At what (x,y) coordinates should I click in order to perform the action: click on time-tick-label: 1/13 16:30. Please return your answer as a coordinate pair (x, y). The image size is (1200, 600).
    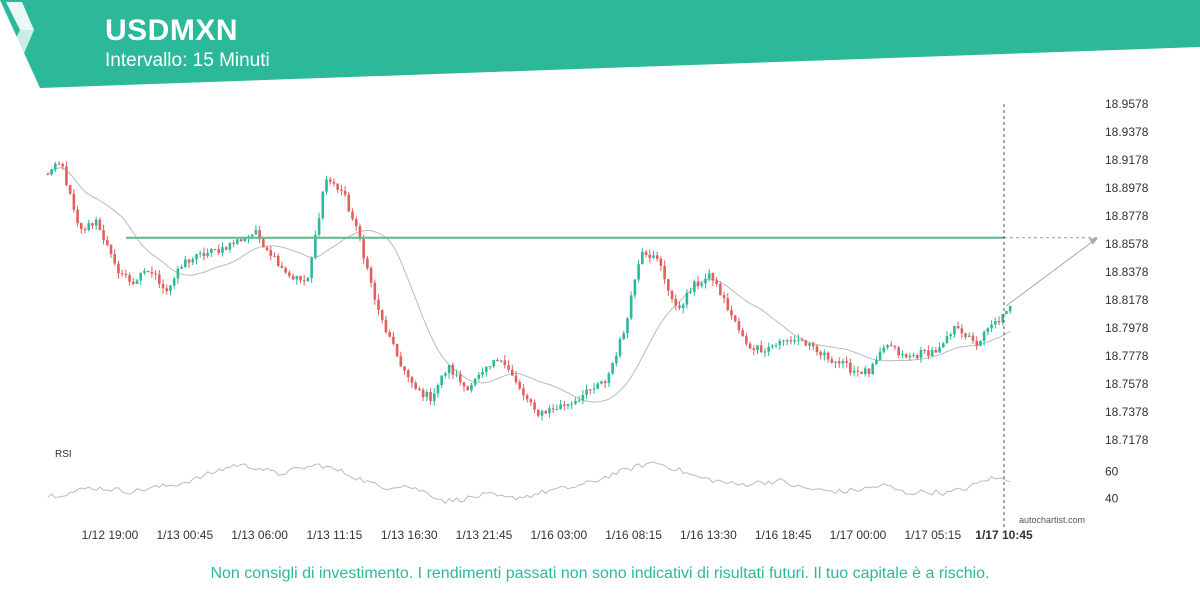
    Looking at the image, I should click on (409, 535).